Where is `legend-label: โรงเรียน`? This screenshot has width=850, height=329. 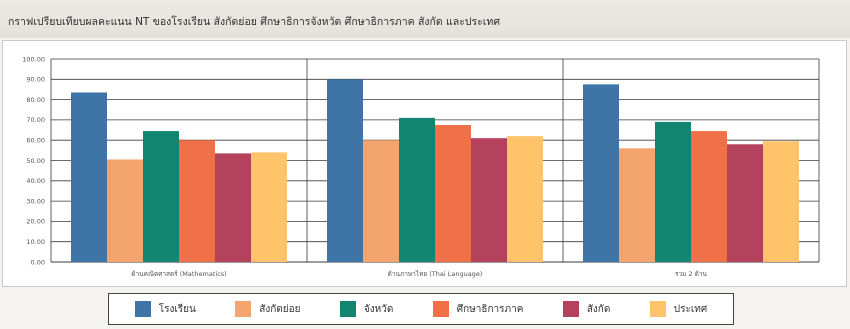 legend-label: โรงเรียน is located at coordinates (177, 309).